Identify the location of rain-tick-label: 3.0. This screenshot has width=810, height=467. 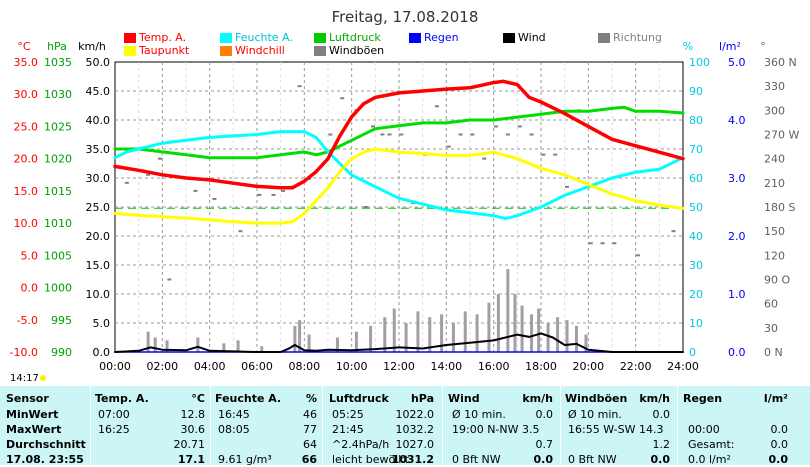
(737, 178).